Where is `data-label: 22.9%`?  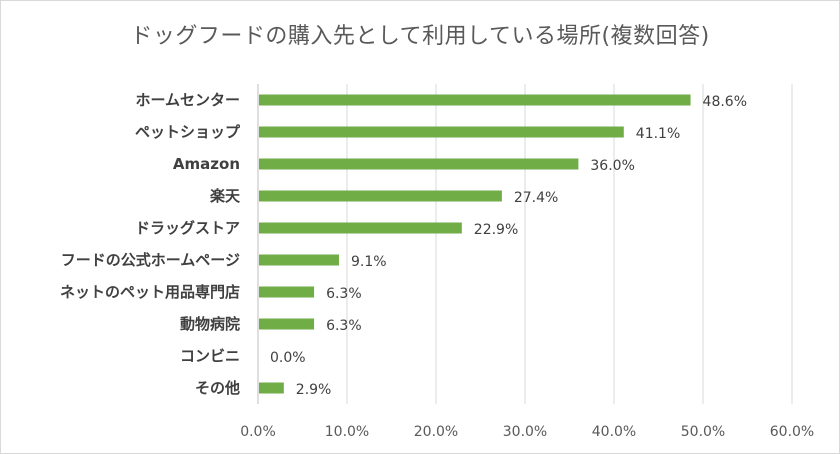 data-label: 22.9% is located at coordinates (496, 230).